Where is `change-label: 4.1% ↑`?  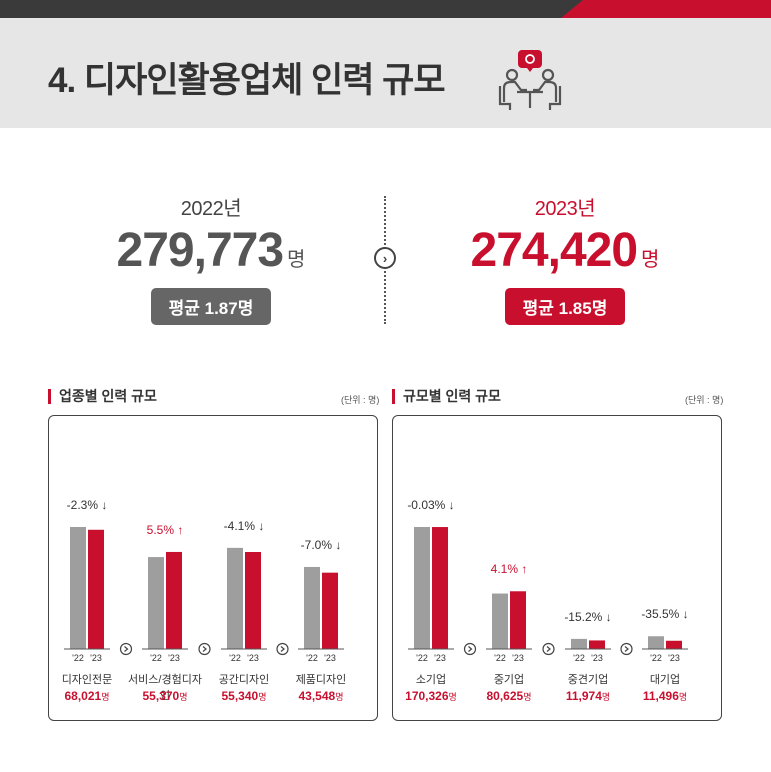
change-label: 4.1% ↑ is located at coordinates (509, 569).